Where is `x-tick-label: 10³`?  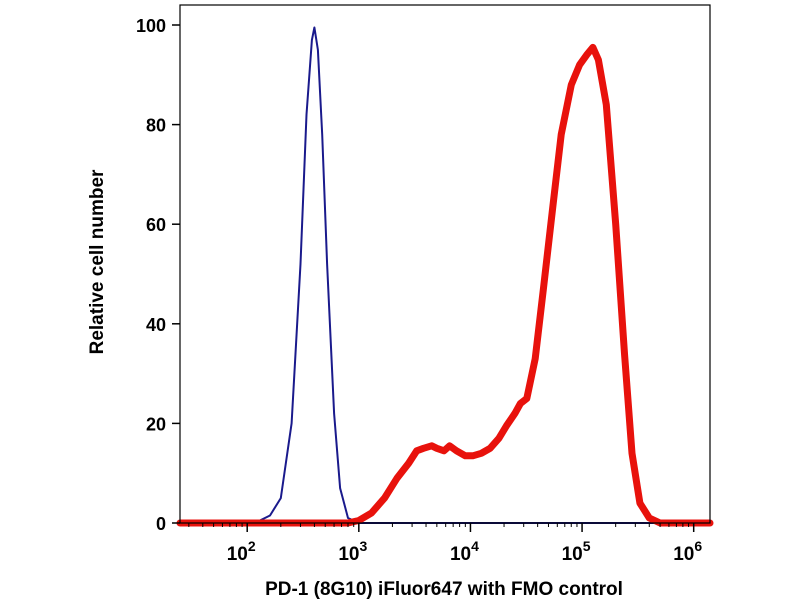 x-tick-label: 10³ is located at coordinates (352, 551).